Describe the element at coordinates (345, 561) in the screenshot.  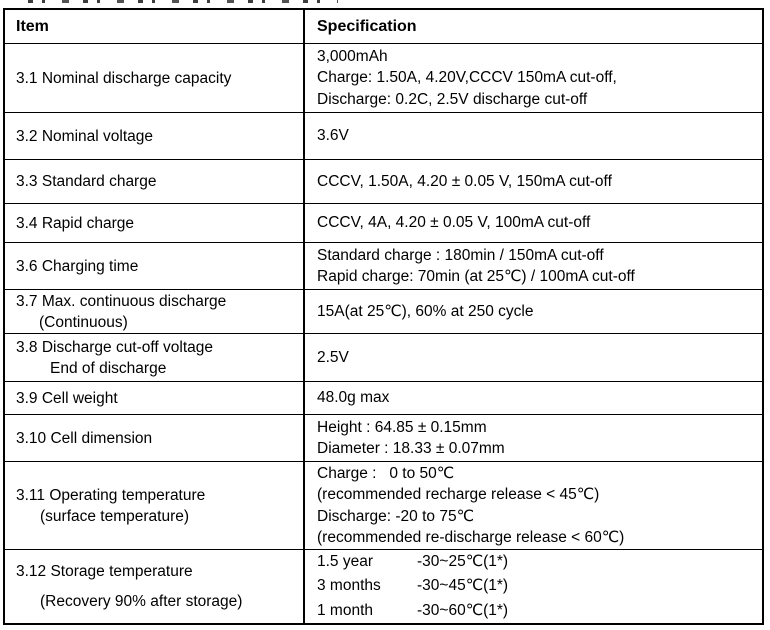
I see `storage-period: 1.5 year` at that location.